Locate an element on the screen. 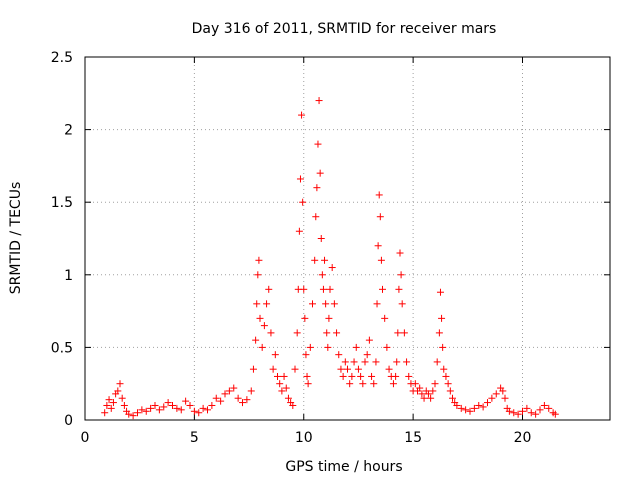 This screenshot has height=480, width=640. x-tick-label: 20 is located at coordinates (523, 438).